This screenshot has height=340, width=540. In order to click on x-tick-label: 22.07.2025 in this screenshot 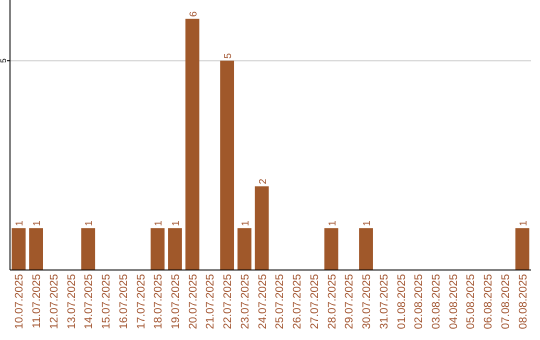, I will do `click(228, 302)`.